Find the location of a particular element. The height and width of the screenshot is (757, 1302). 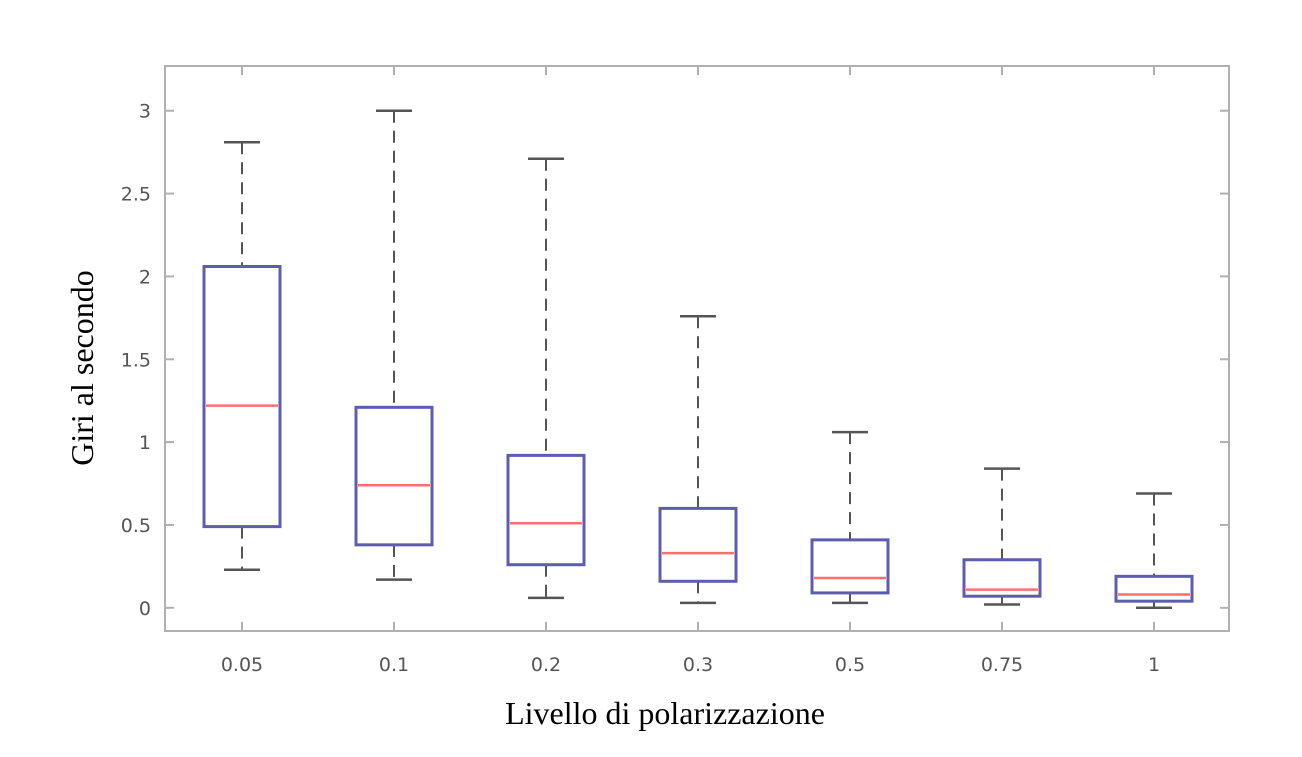

x-tick-label: 0.05 is located at coordinates (242, 665).